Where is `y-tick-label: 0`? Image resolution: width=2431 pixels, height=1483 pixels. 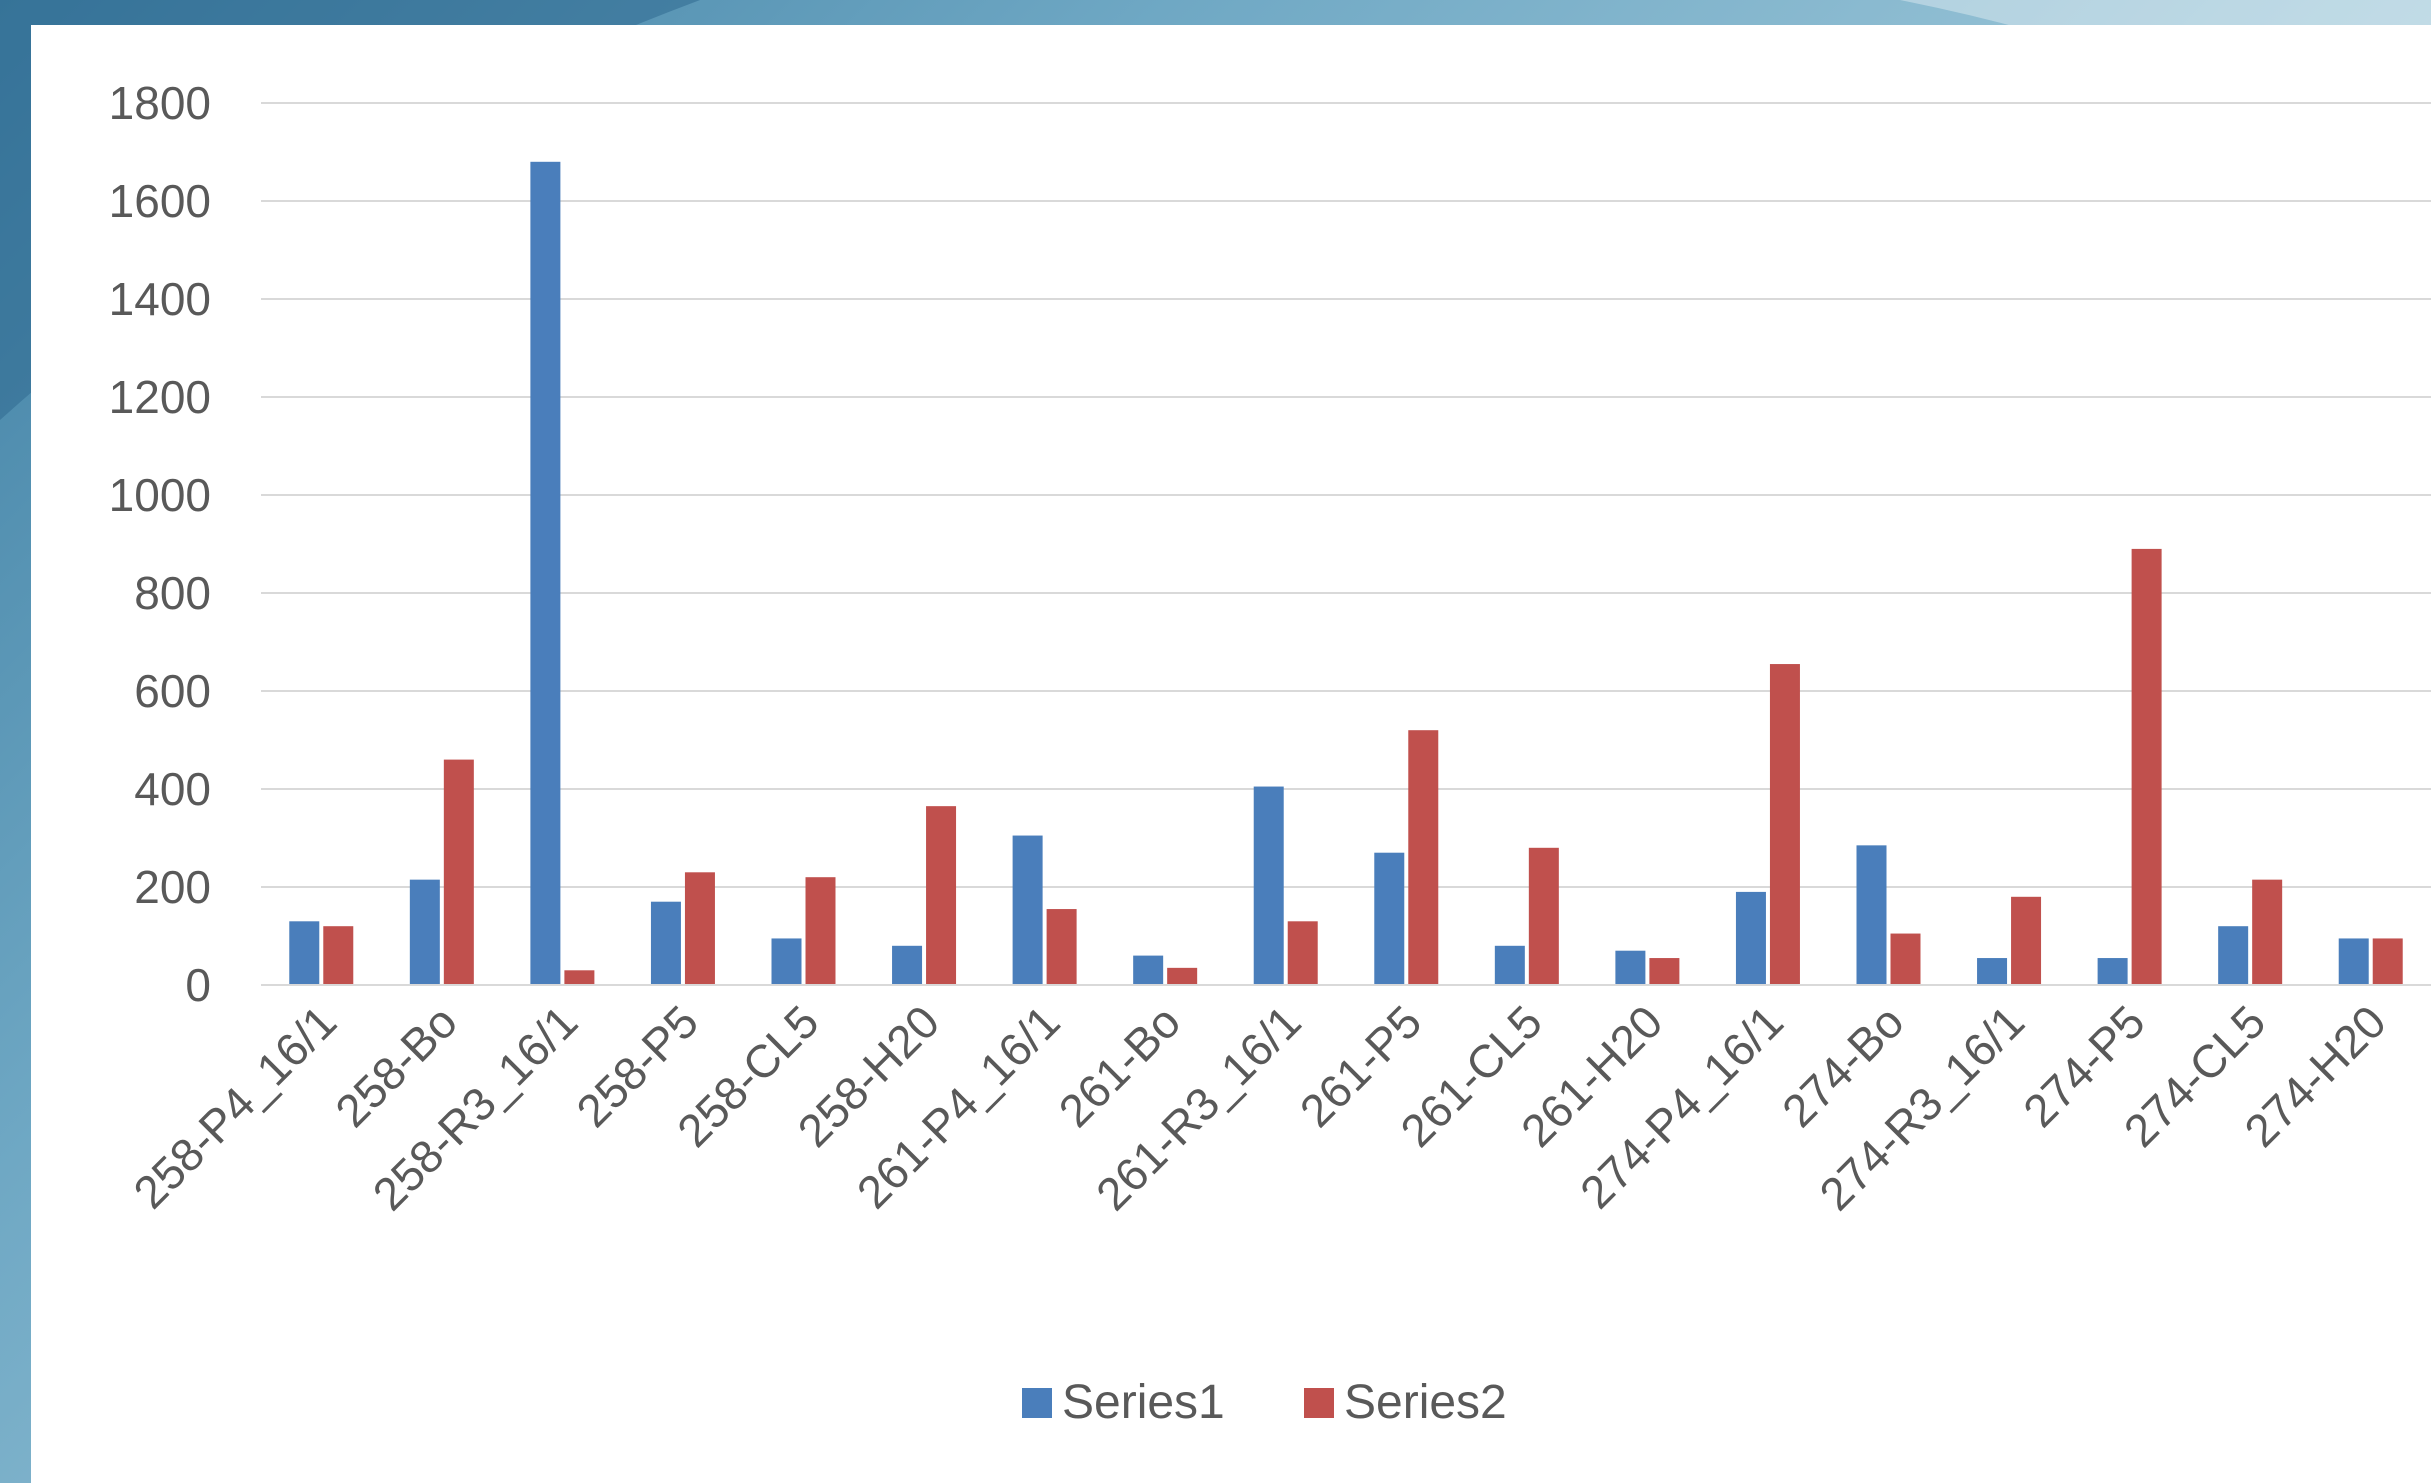
y-tick-label: 0 is located at coordinates (198, 985).